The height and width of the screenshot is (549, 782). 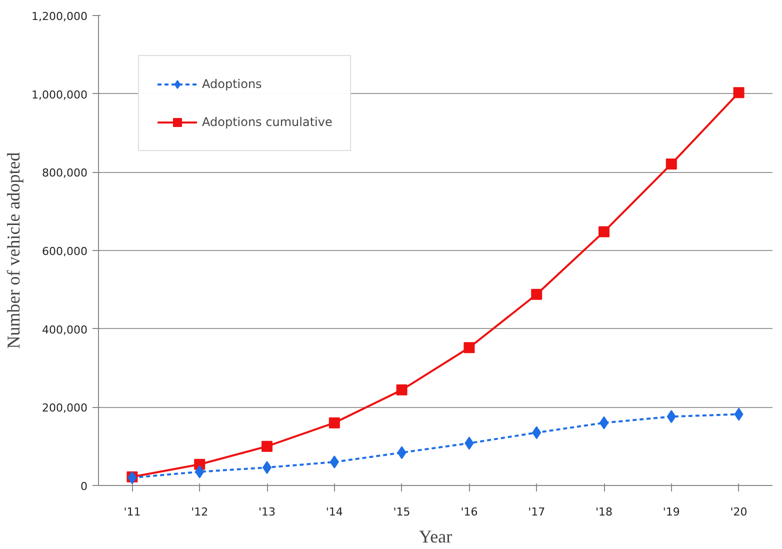 I want to click on legend-label: Adoptions cumulative, so click(x=267, y=122).